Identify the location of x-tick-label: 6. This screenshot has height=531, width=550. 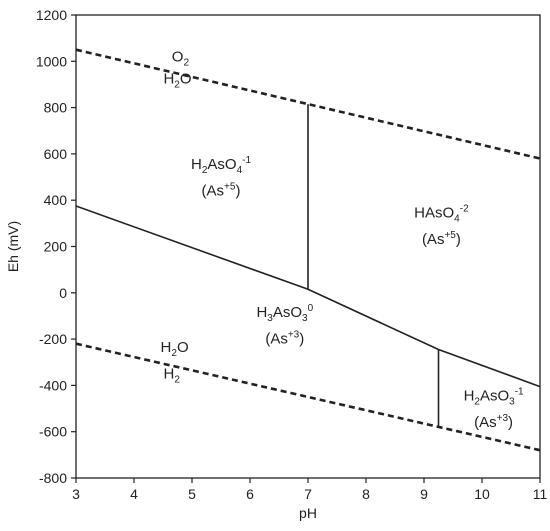
(250, 494).